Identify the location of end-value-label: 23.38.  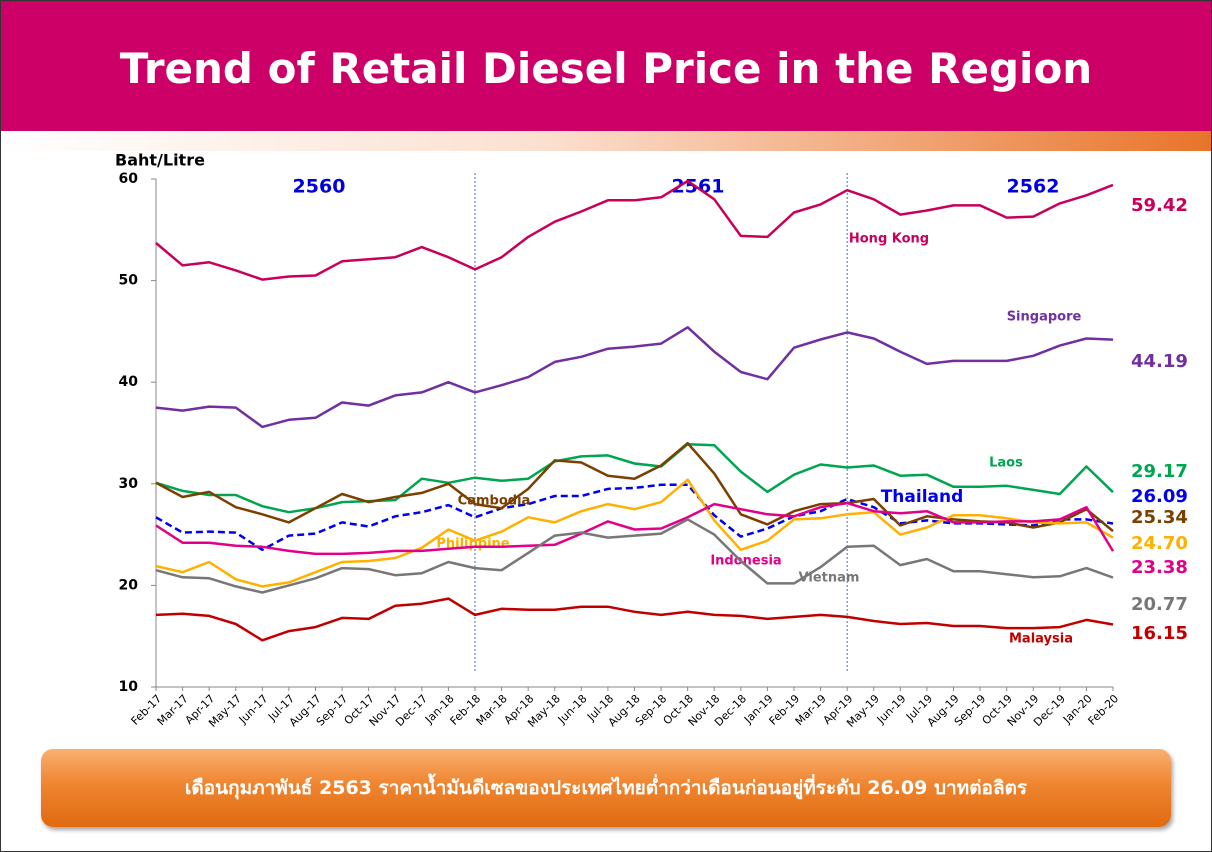
(1159, 567).